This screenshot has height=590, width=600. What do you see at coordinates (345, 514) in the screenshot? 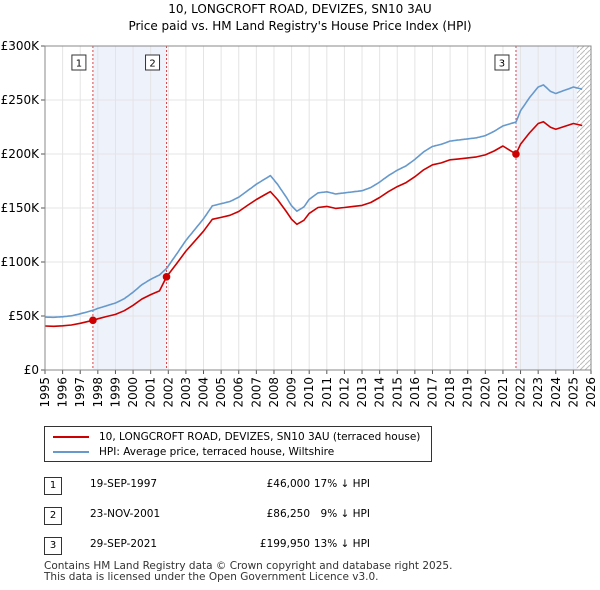
I see `sale-hpi-diff: 9% ↓ HPI` at bounding box center [345, 514].